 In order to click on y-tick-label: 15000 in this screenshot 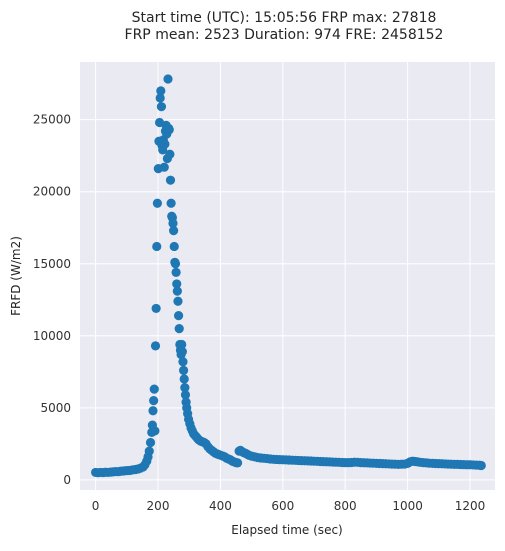, I will do `click(52, 264)`.